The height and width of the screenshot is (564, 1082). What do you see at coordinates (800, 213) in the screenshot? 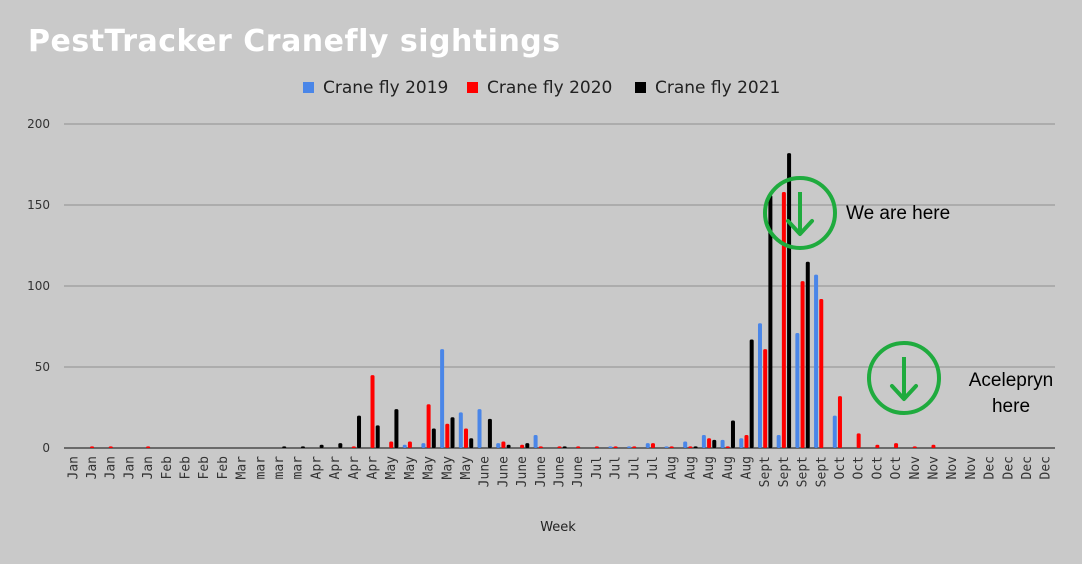
I see `we-are-here-marker` at bounding box center [800, 213].